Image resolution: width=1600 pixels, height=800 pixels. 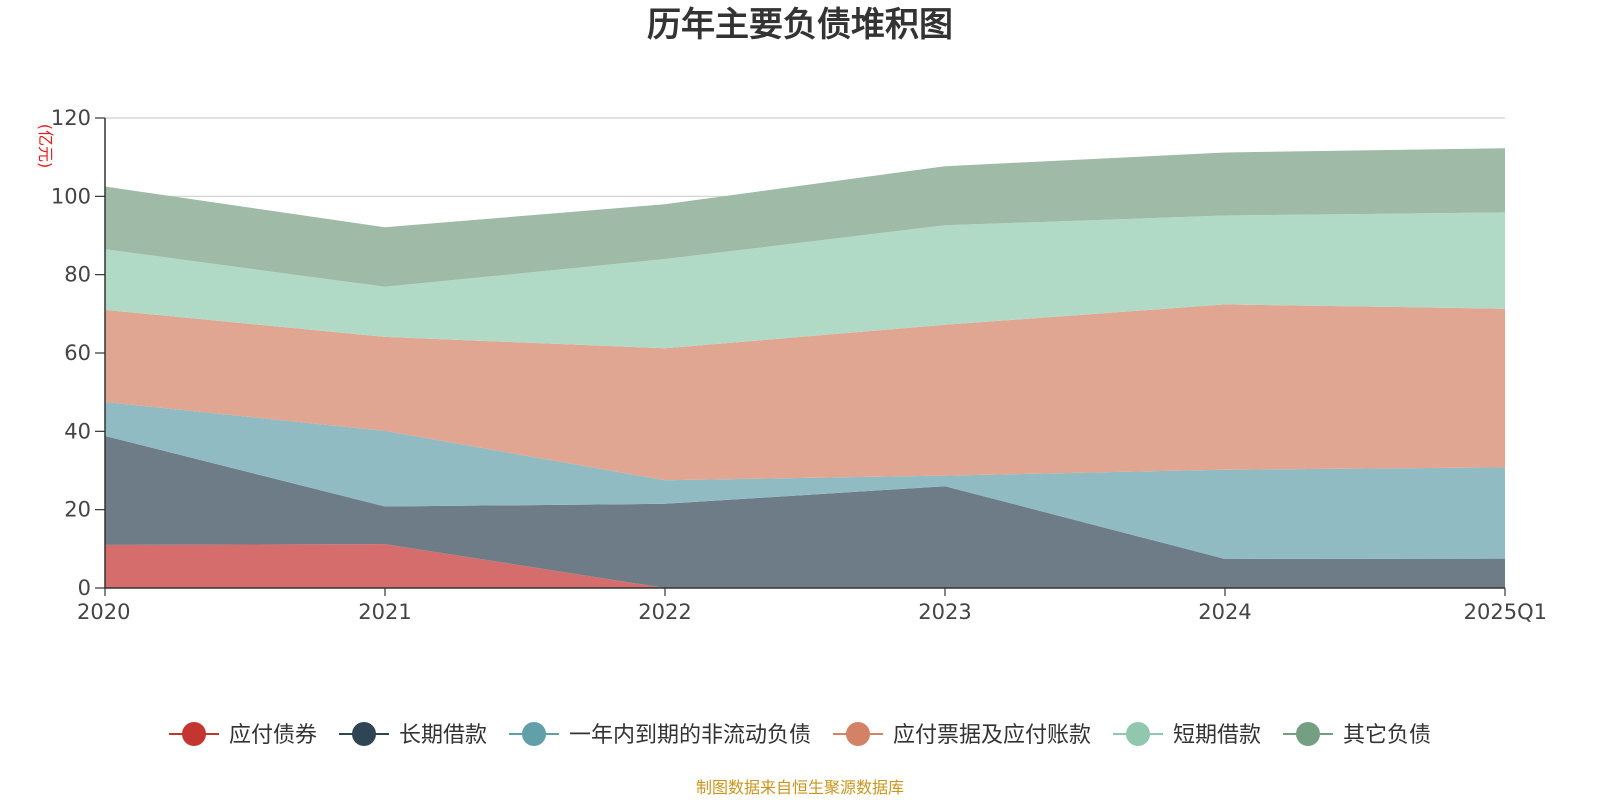 I want to click on y-tick-label: 120, so click(x=71, y=118).